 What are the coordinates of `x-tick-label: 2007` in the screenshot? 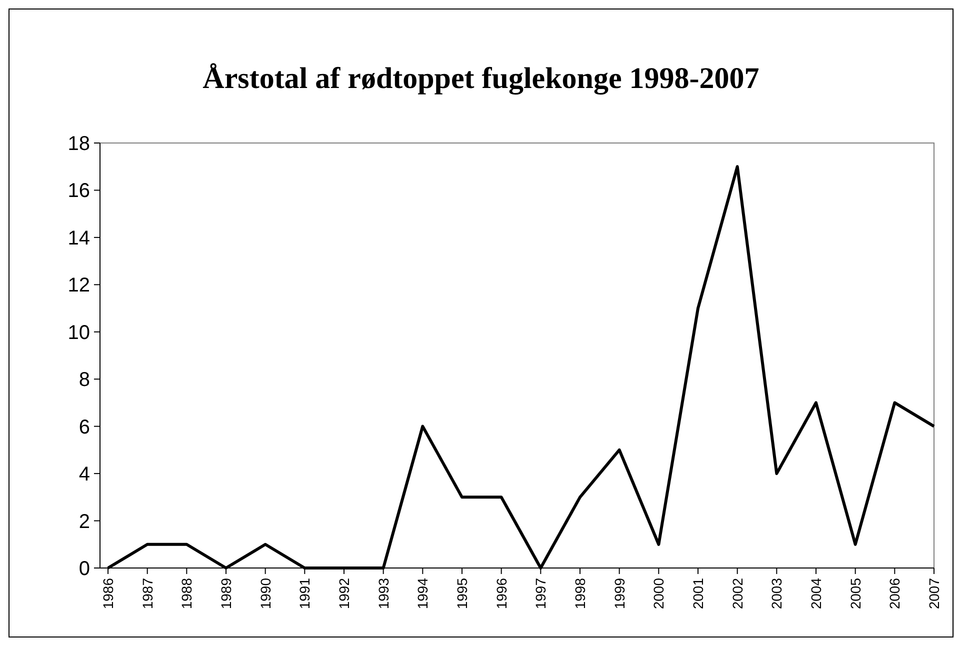 It's located at (934, 594).